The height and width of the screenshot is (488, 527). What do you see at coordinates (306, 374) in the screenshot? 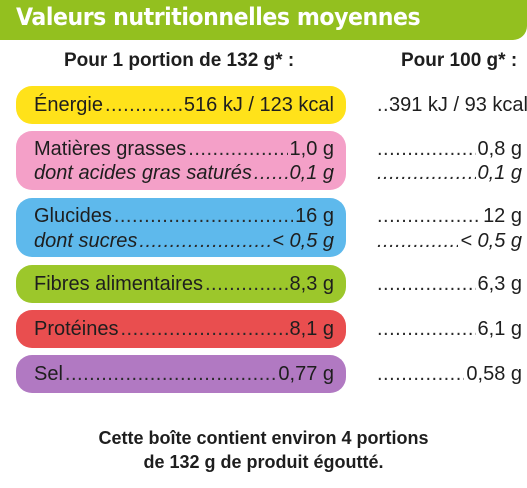
I see `portion-value: 0,77 g` at bounding box center [306, 374].